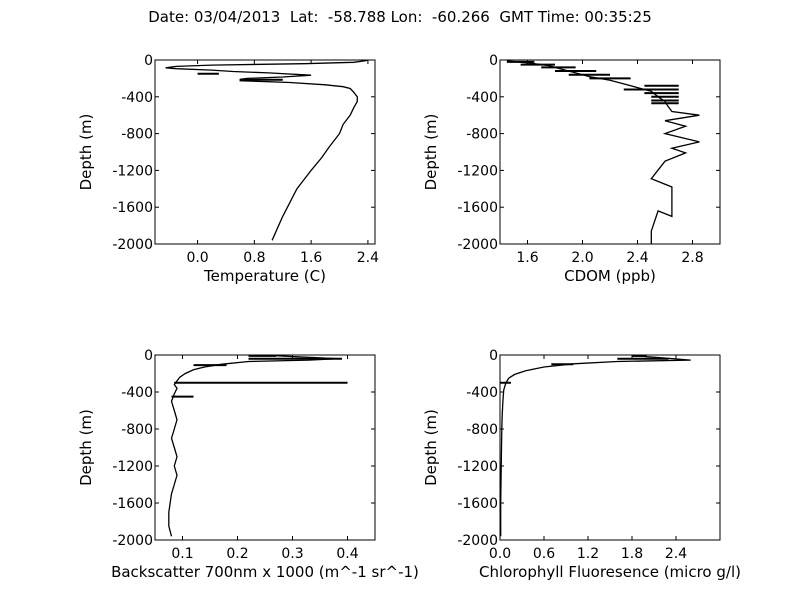  Describe the element at coordinates (431, 447) in the screenshot. I see `panel-4-ylabel: Depth (m)` at that location.